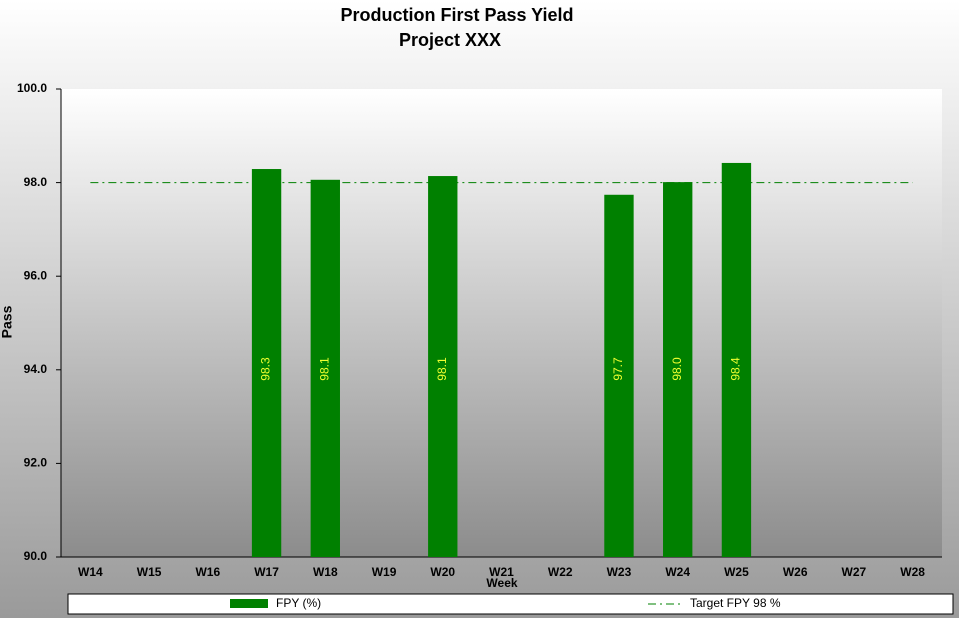  Describe the element at coordinates (32, 88) in the screenshot. I see `y-tick-label: 100.0` at that location.